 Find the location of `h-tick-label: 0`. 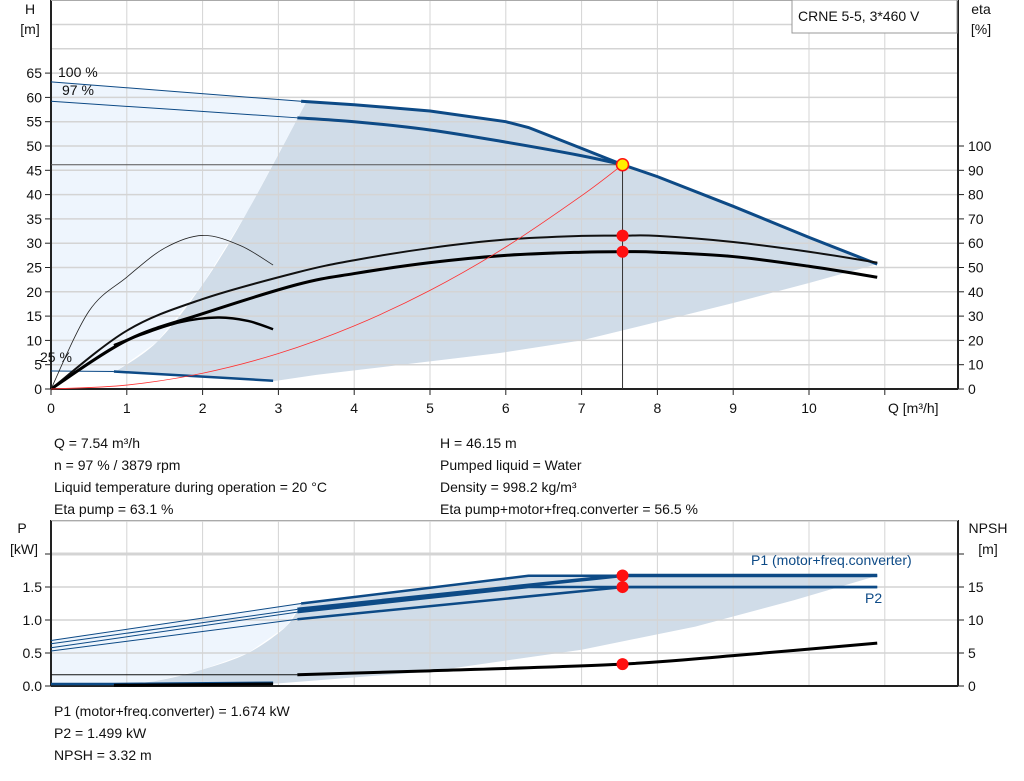

h-tick-label: 0 is located at coordinates (38, 389).